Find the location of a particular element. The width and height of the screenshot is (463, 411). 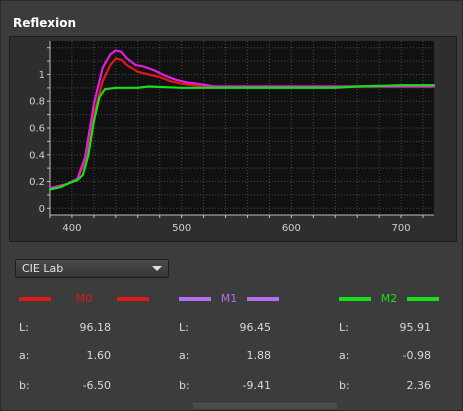

legend-label: M0 is located at coordinates (84, 298).